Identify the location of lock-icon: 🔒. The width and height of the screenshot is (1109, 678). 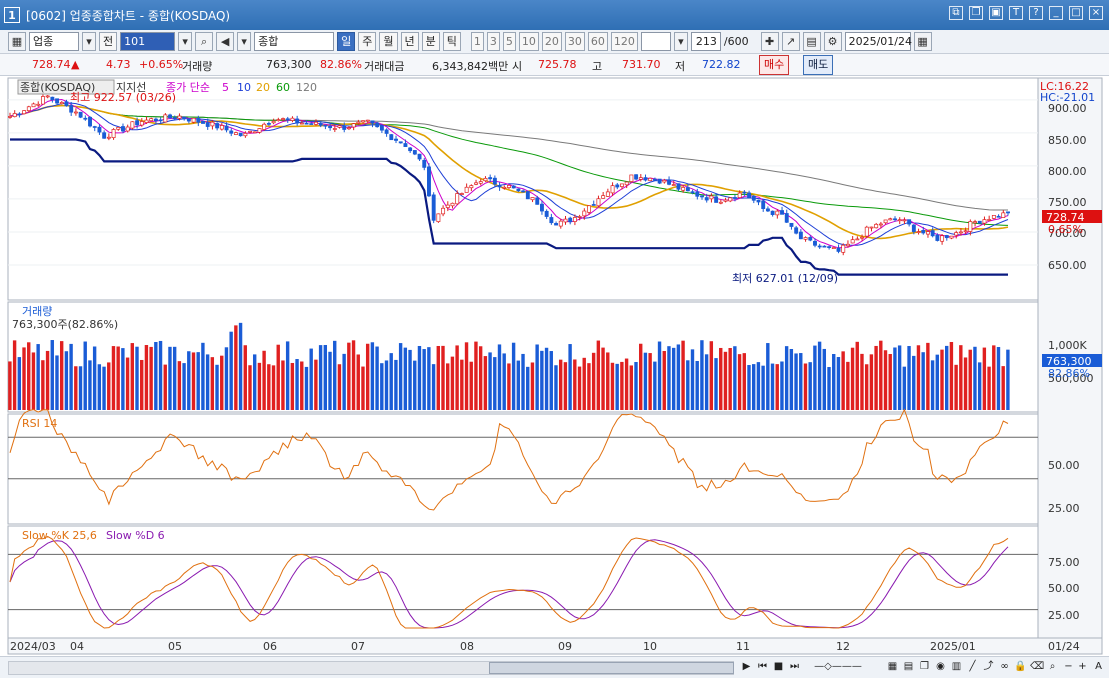
(1020, 666).